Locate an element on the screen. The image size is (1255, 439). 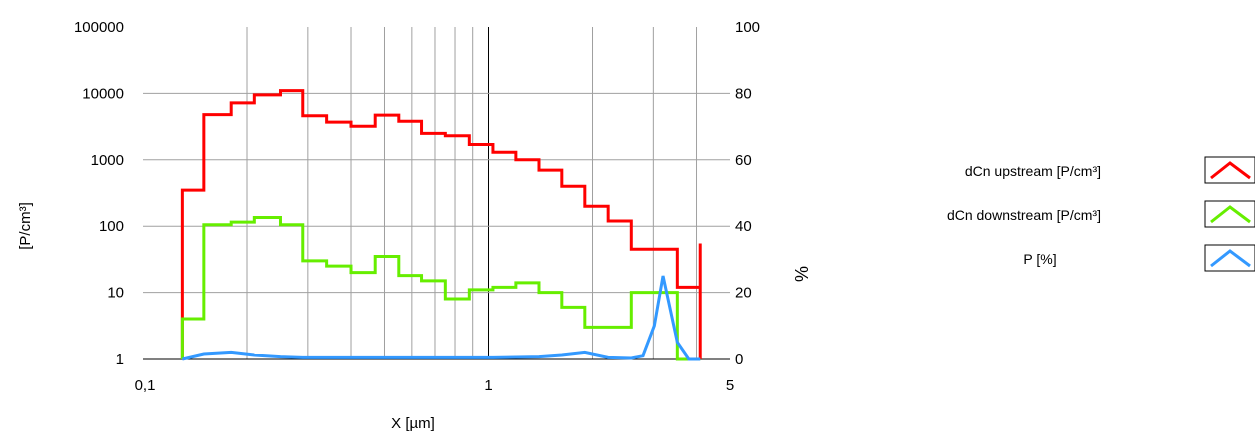
y-right-tick-label: 20 is located at coordinates (743, 293).